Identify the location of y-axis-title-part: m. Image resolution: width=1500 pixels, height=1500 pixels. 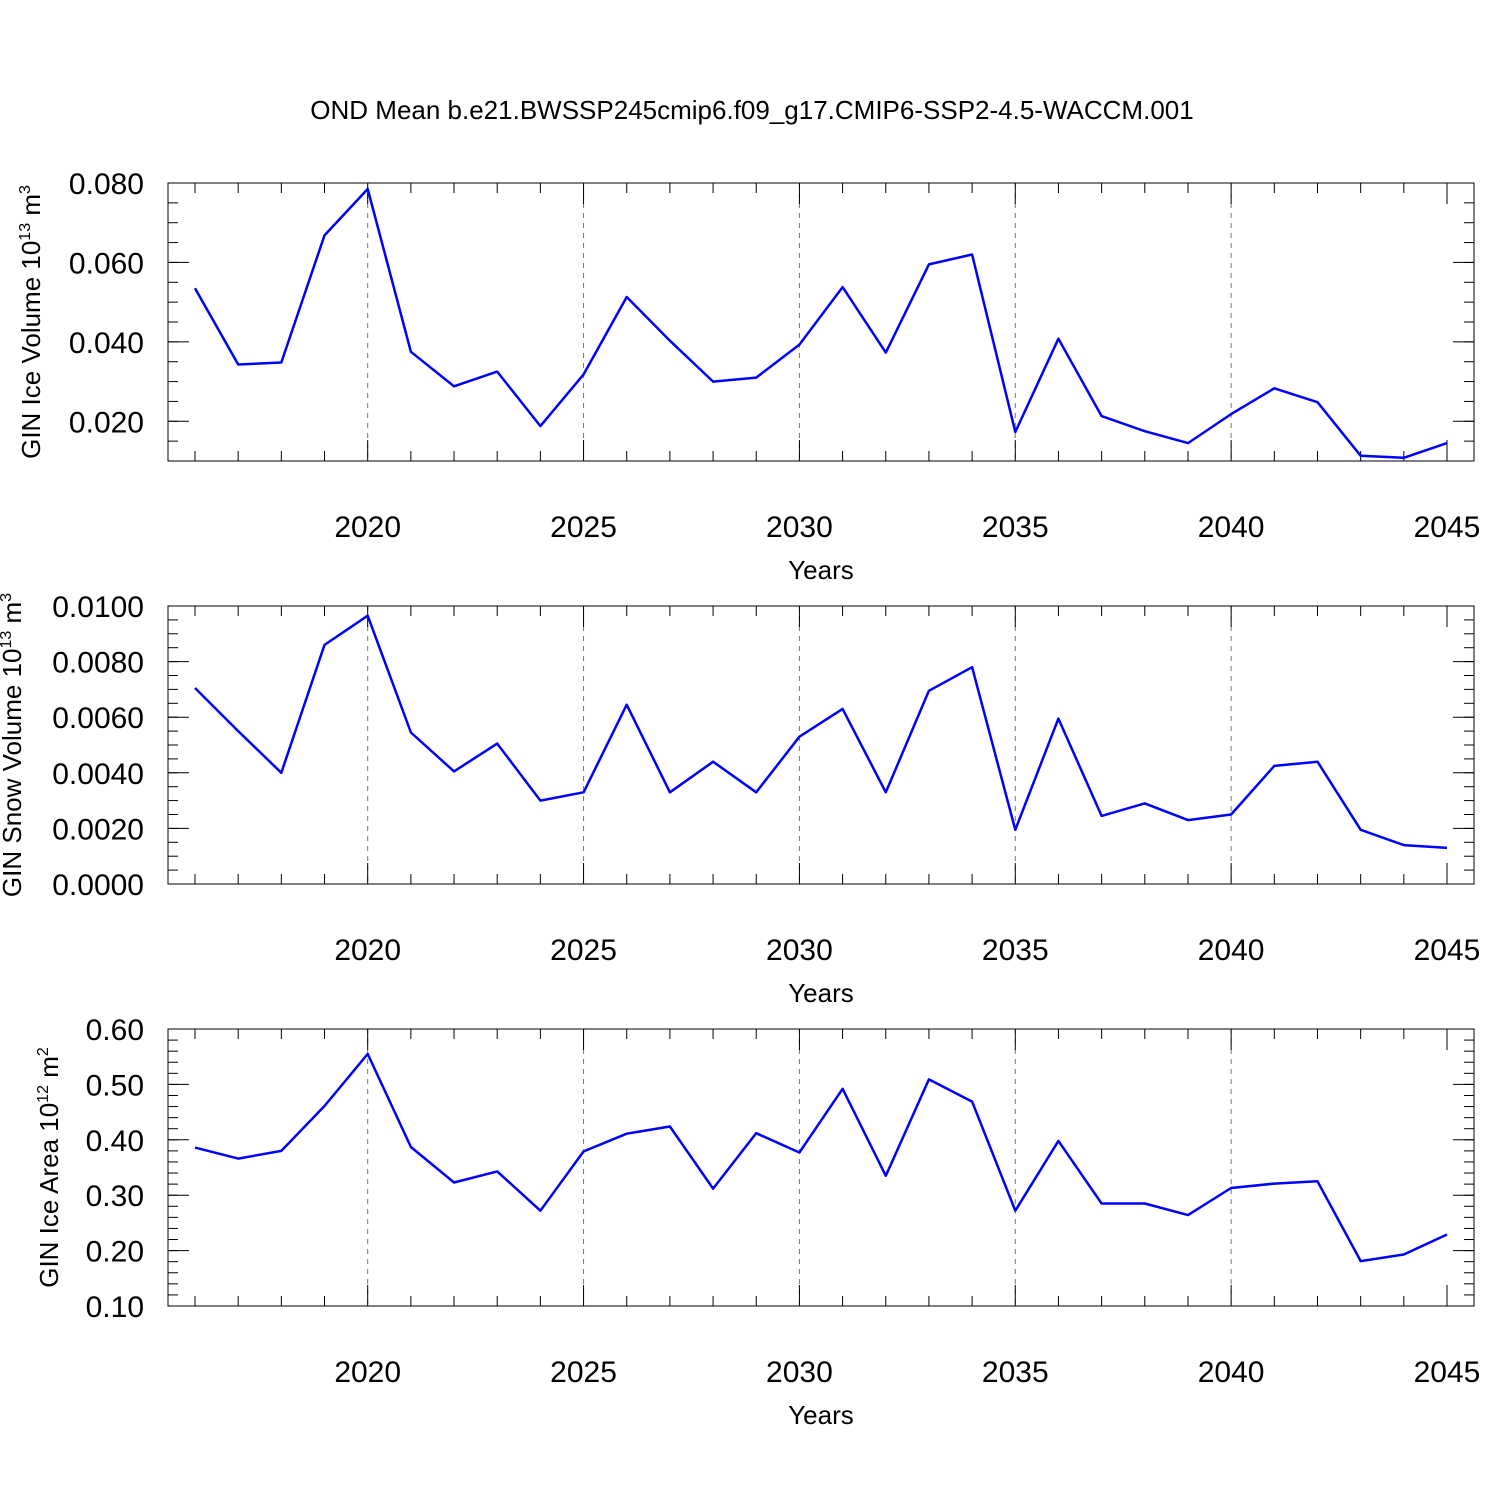
(49, 1070).